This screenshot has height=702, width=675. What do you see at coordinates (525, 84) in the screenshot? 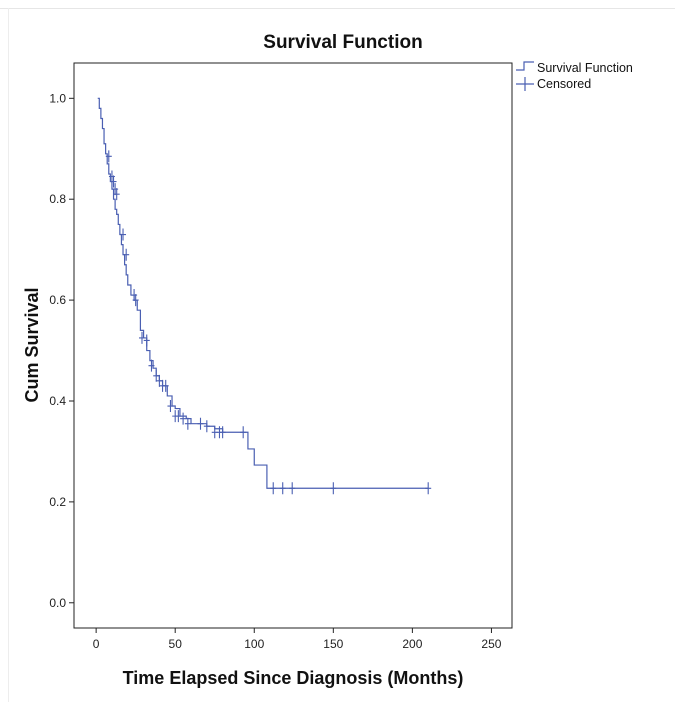
I see `legend-plus-icon` at bounding box center [525, 84].